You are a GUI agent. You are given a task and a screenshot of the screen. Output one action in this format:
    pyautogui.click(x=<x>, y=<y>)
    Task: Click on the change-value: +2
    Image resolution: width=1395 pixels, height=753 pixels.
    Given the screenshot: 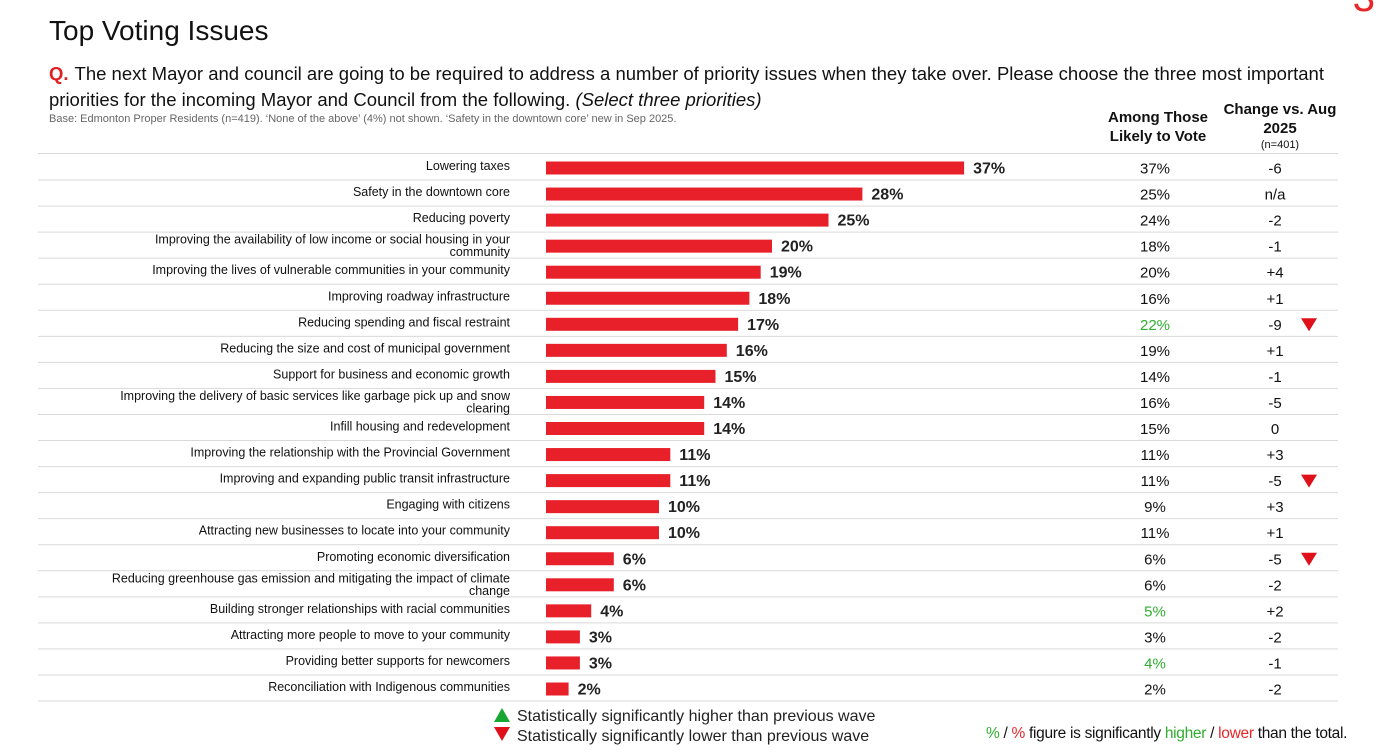 What is the action you would take?
    pyautogui.click(x=1274, y=611)
    